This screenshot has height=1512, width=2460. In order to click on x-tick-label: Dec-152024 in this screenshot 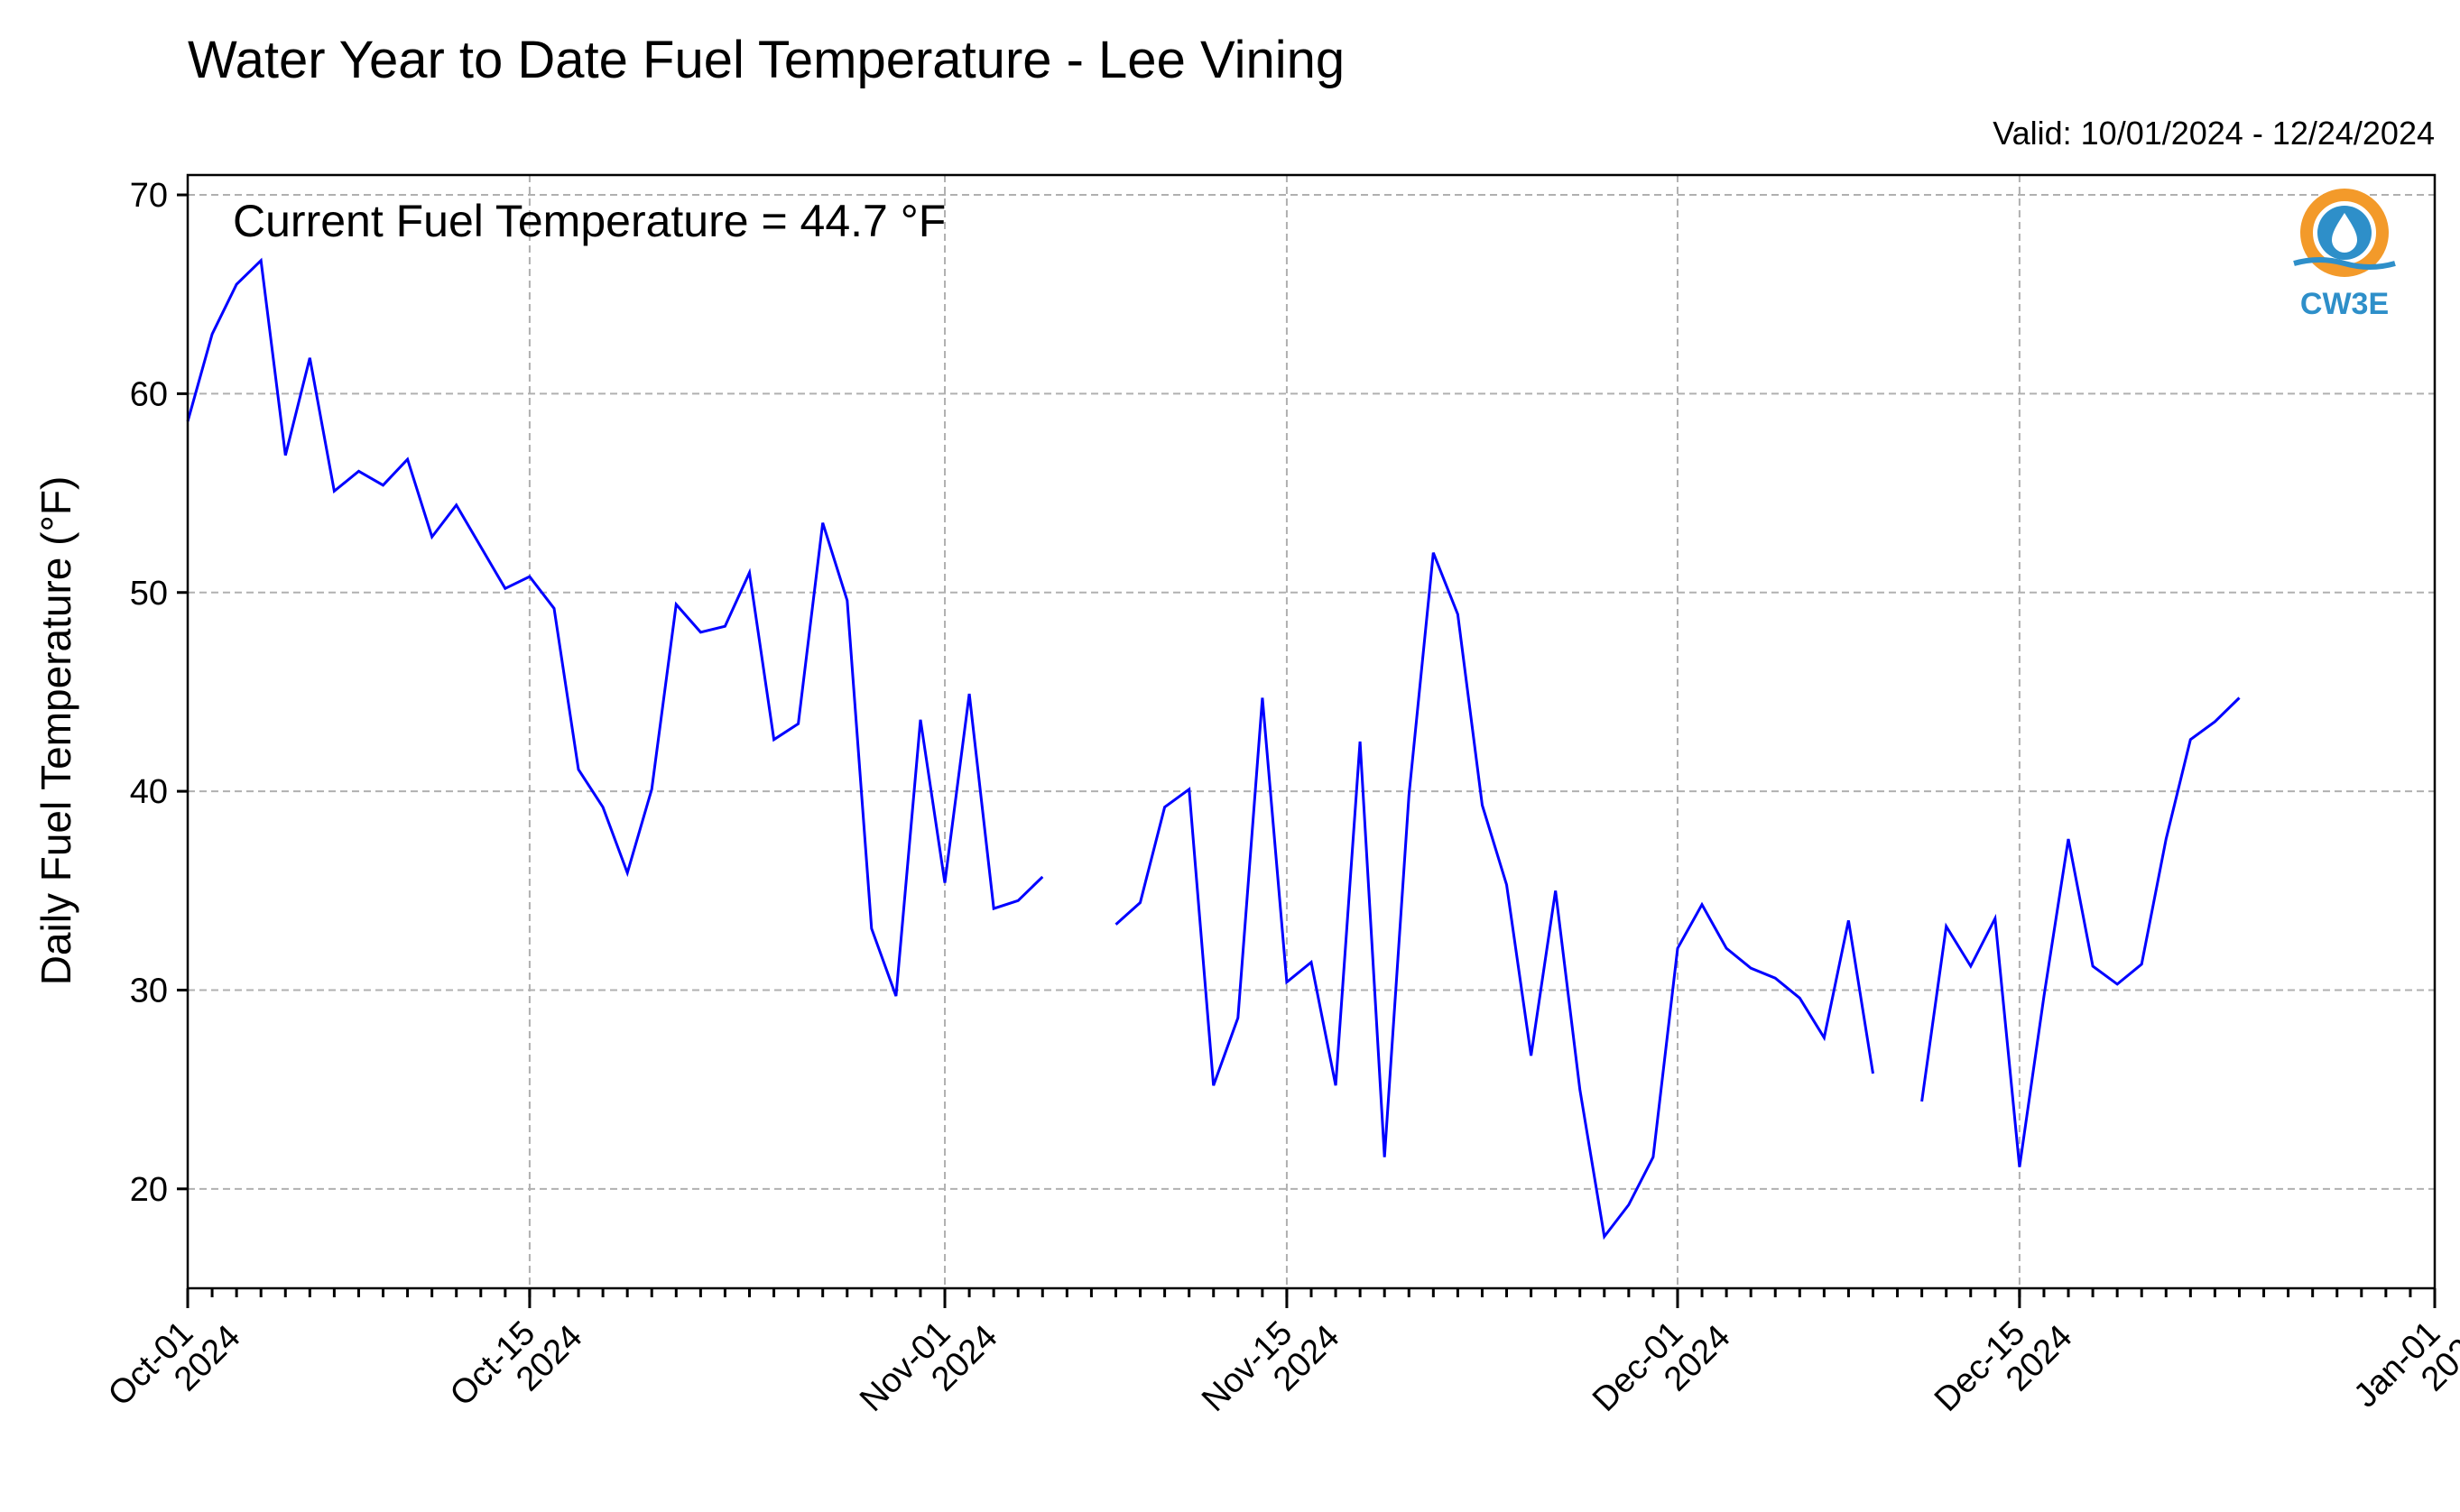, I will do `click(2004, 1369)`.